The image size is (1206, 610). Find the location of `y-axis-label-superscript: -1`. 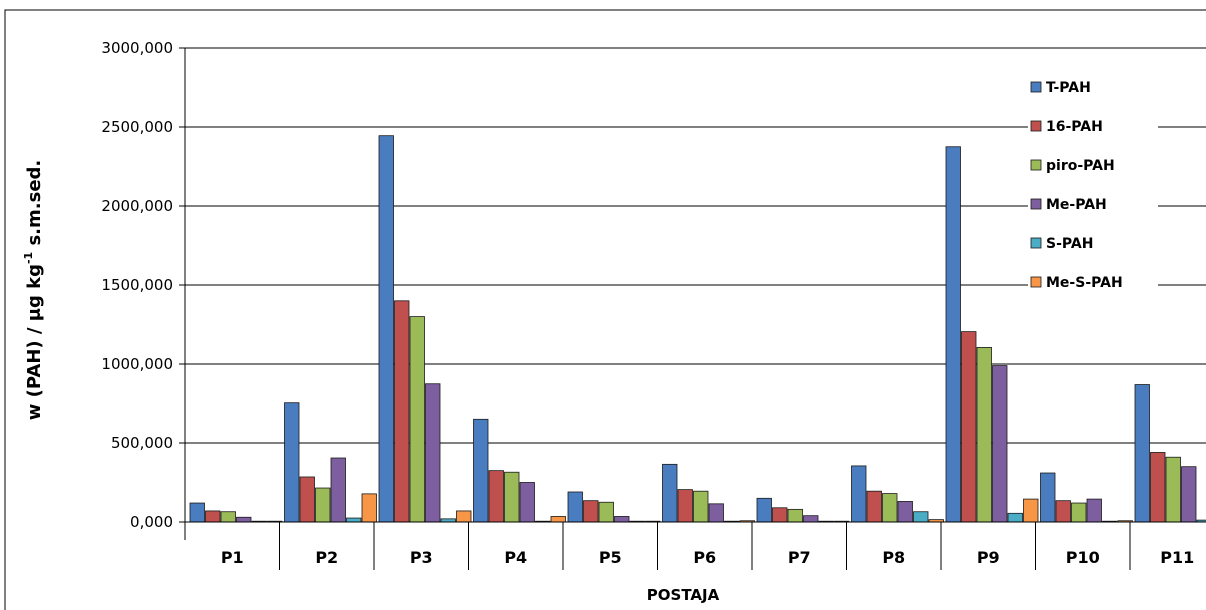

y-axis-label-superscript: -1 is located at coordinates (28, 258).